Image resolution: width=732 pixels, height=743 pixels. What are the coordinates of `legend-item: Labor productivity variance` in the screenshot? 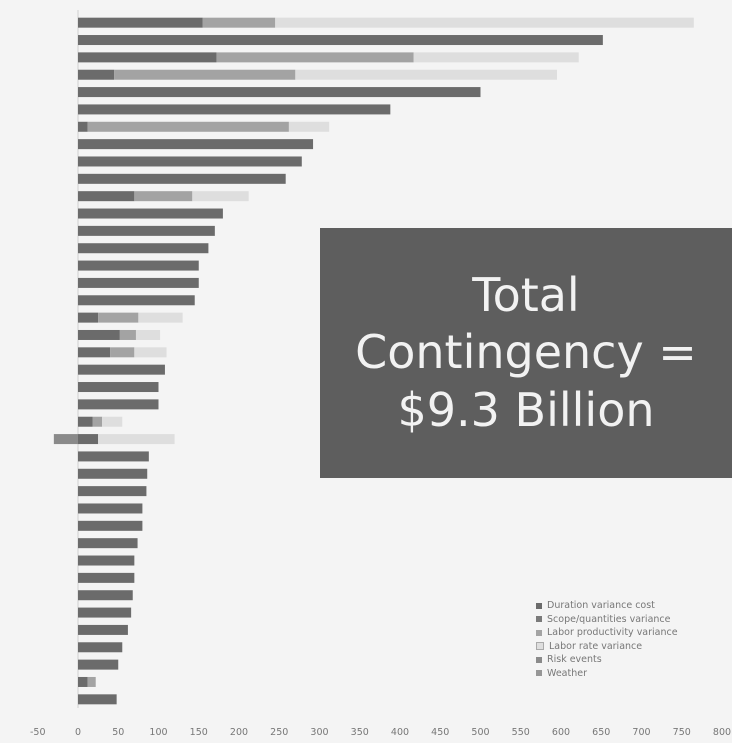 It's located at (626, 633).